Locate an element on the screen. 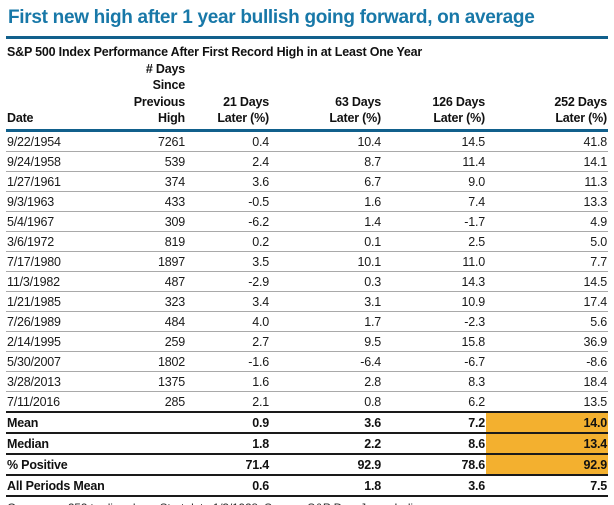  cell-d252: 13.4 is located at coordinates (547, 443).